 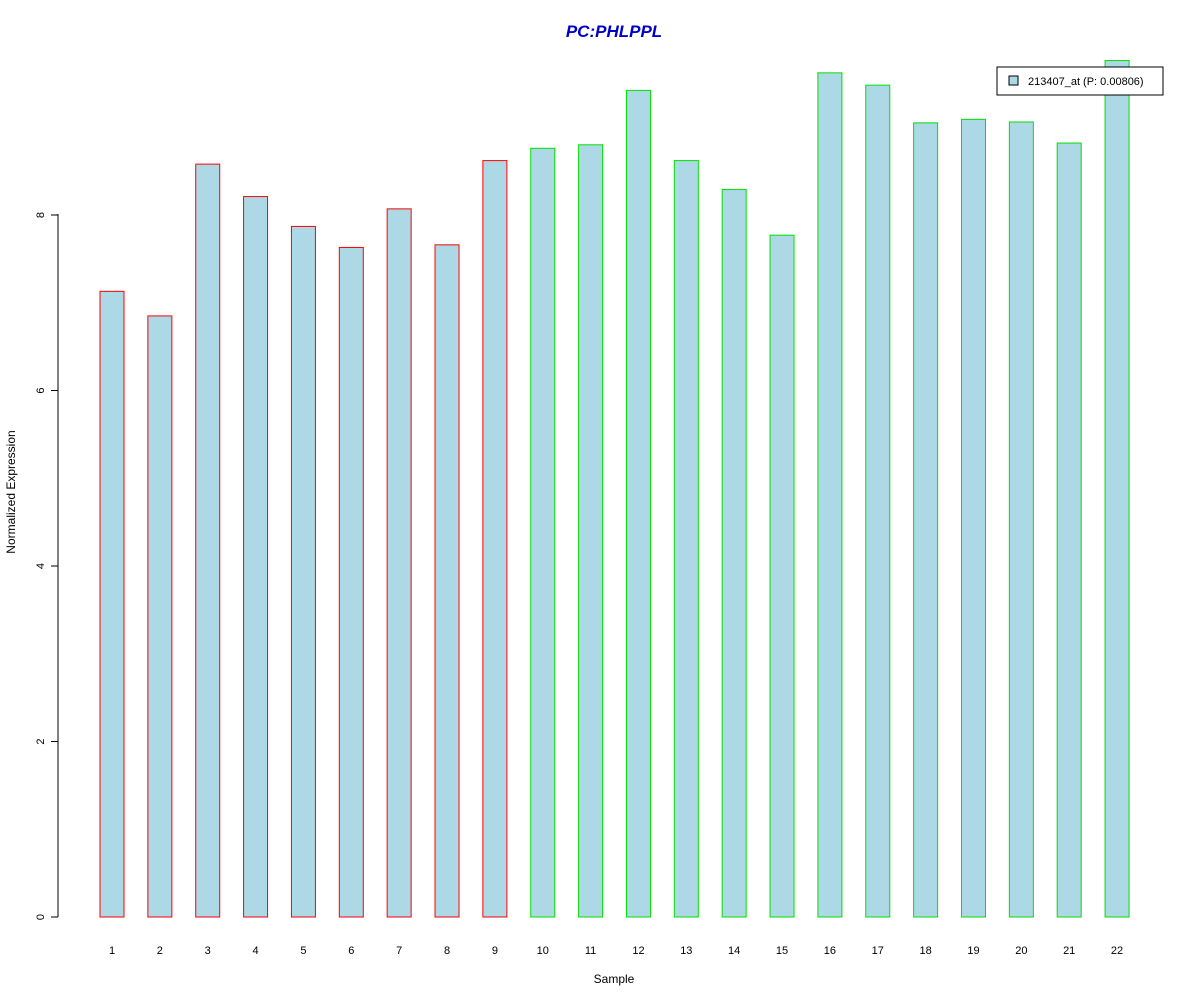 What do you see at coordinates (782, 951) in the screenshot?
I see `x-tick-label: 15` at bounding box center [782, 951].